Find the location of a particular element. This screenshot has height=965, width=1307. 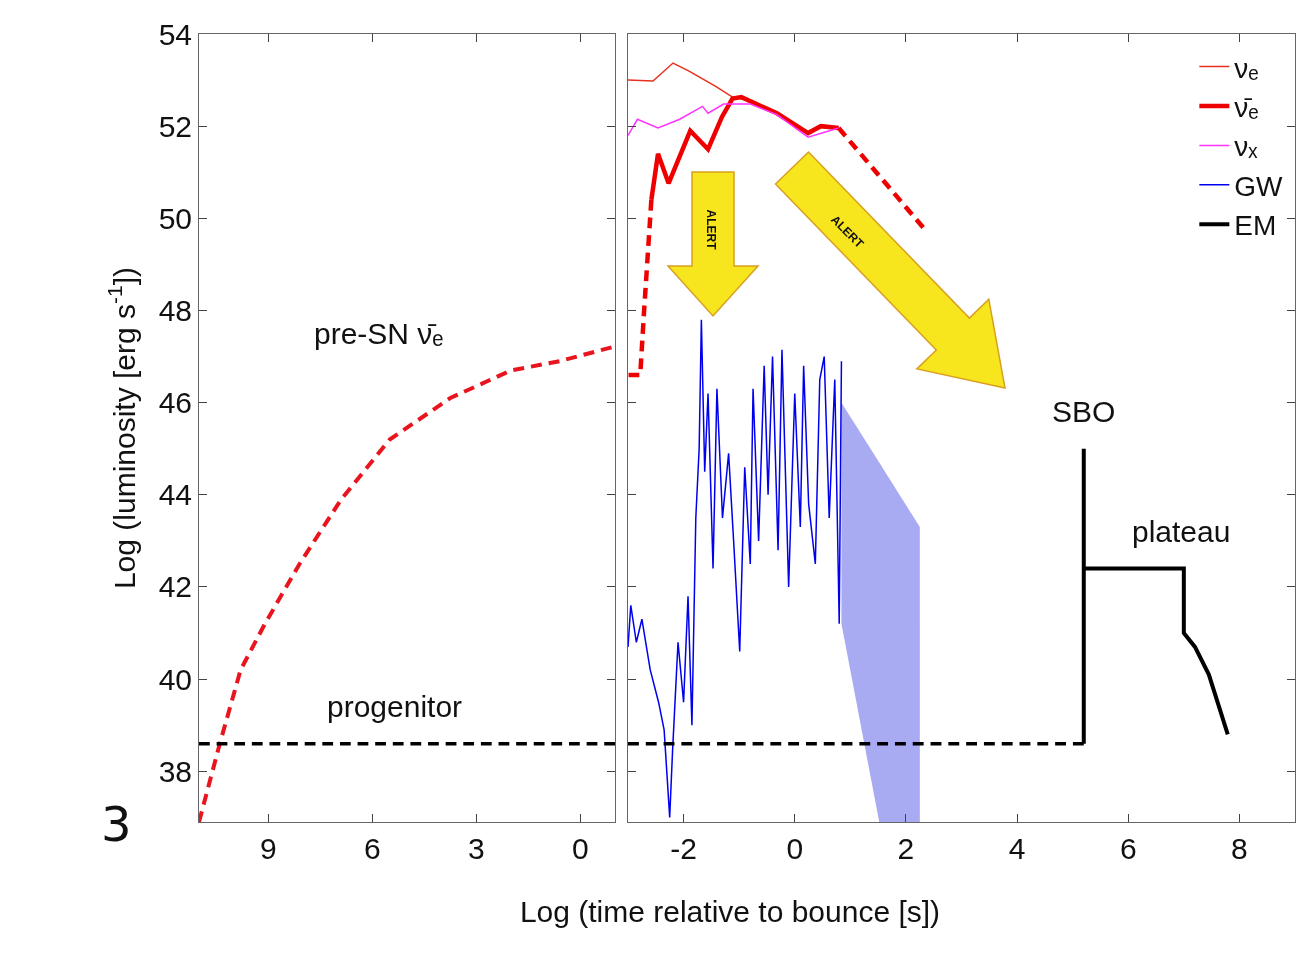

x-tick-label: 3 is located at coordinates (476, 848).